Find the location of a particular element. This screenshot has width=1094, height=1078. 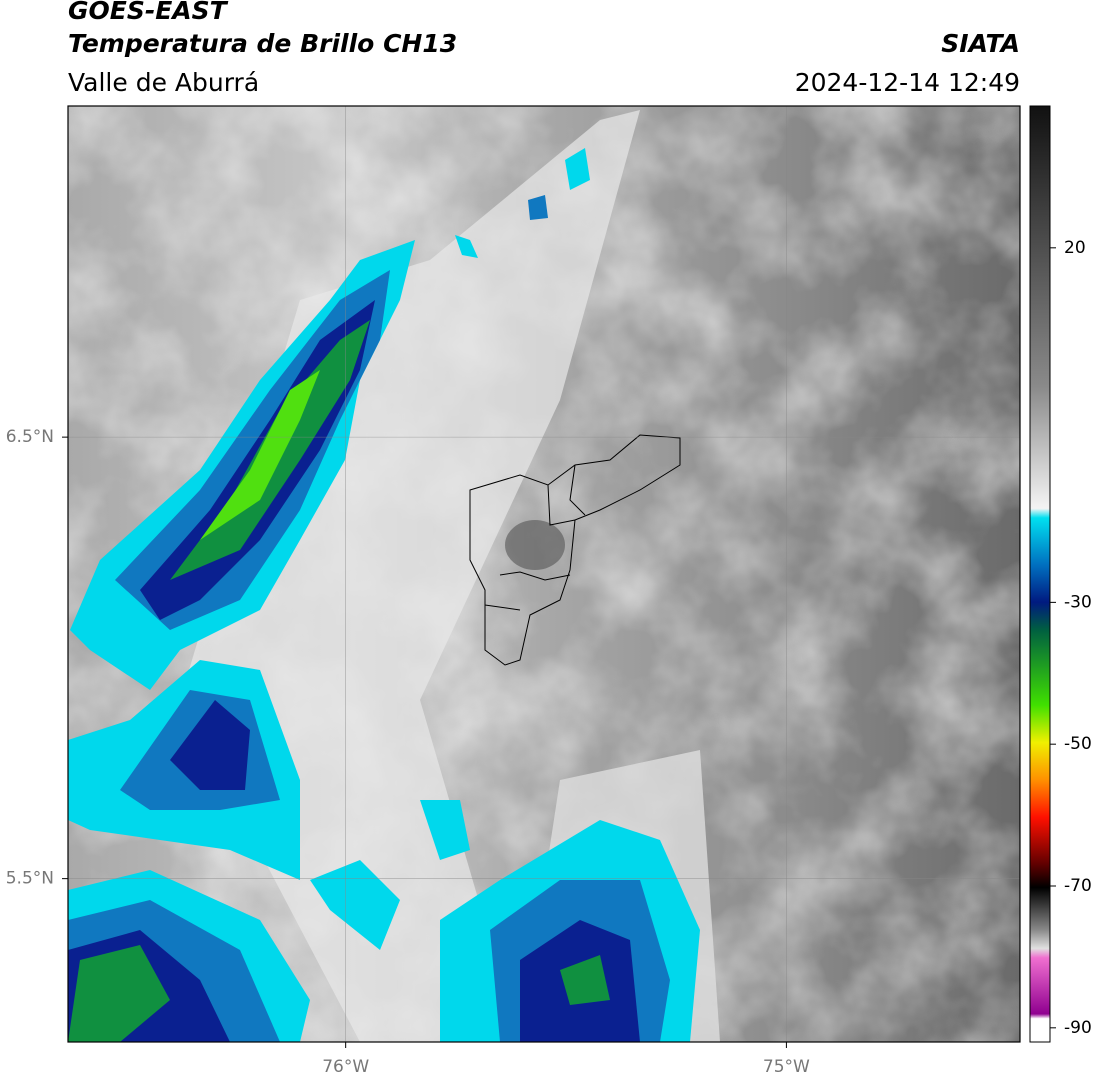

colorbar-tick-label: -70 is located at coordinates (1078, 886).